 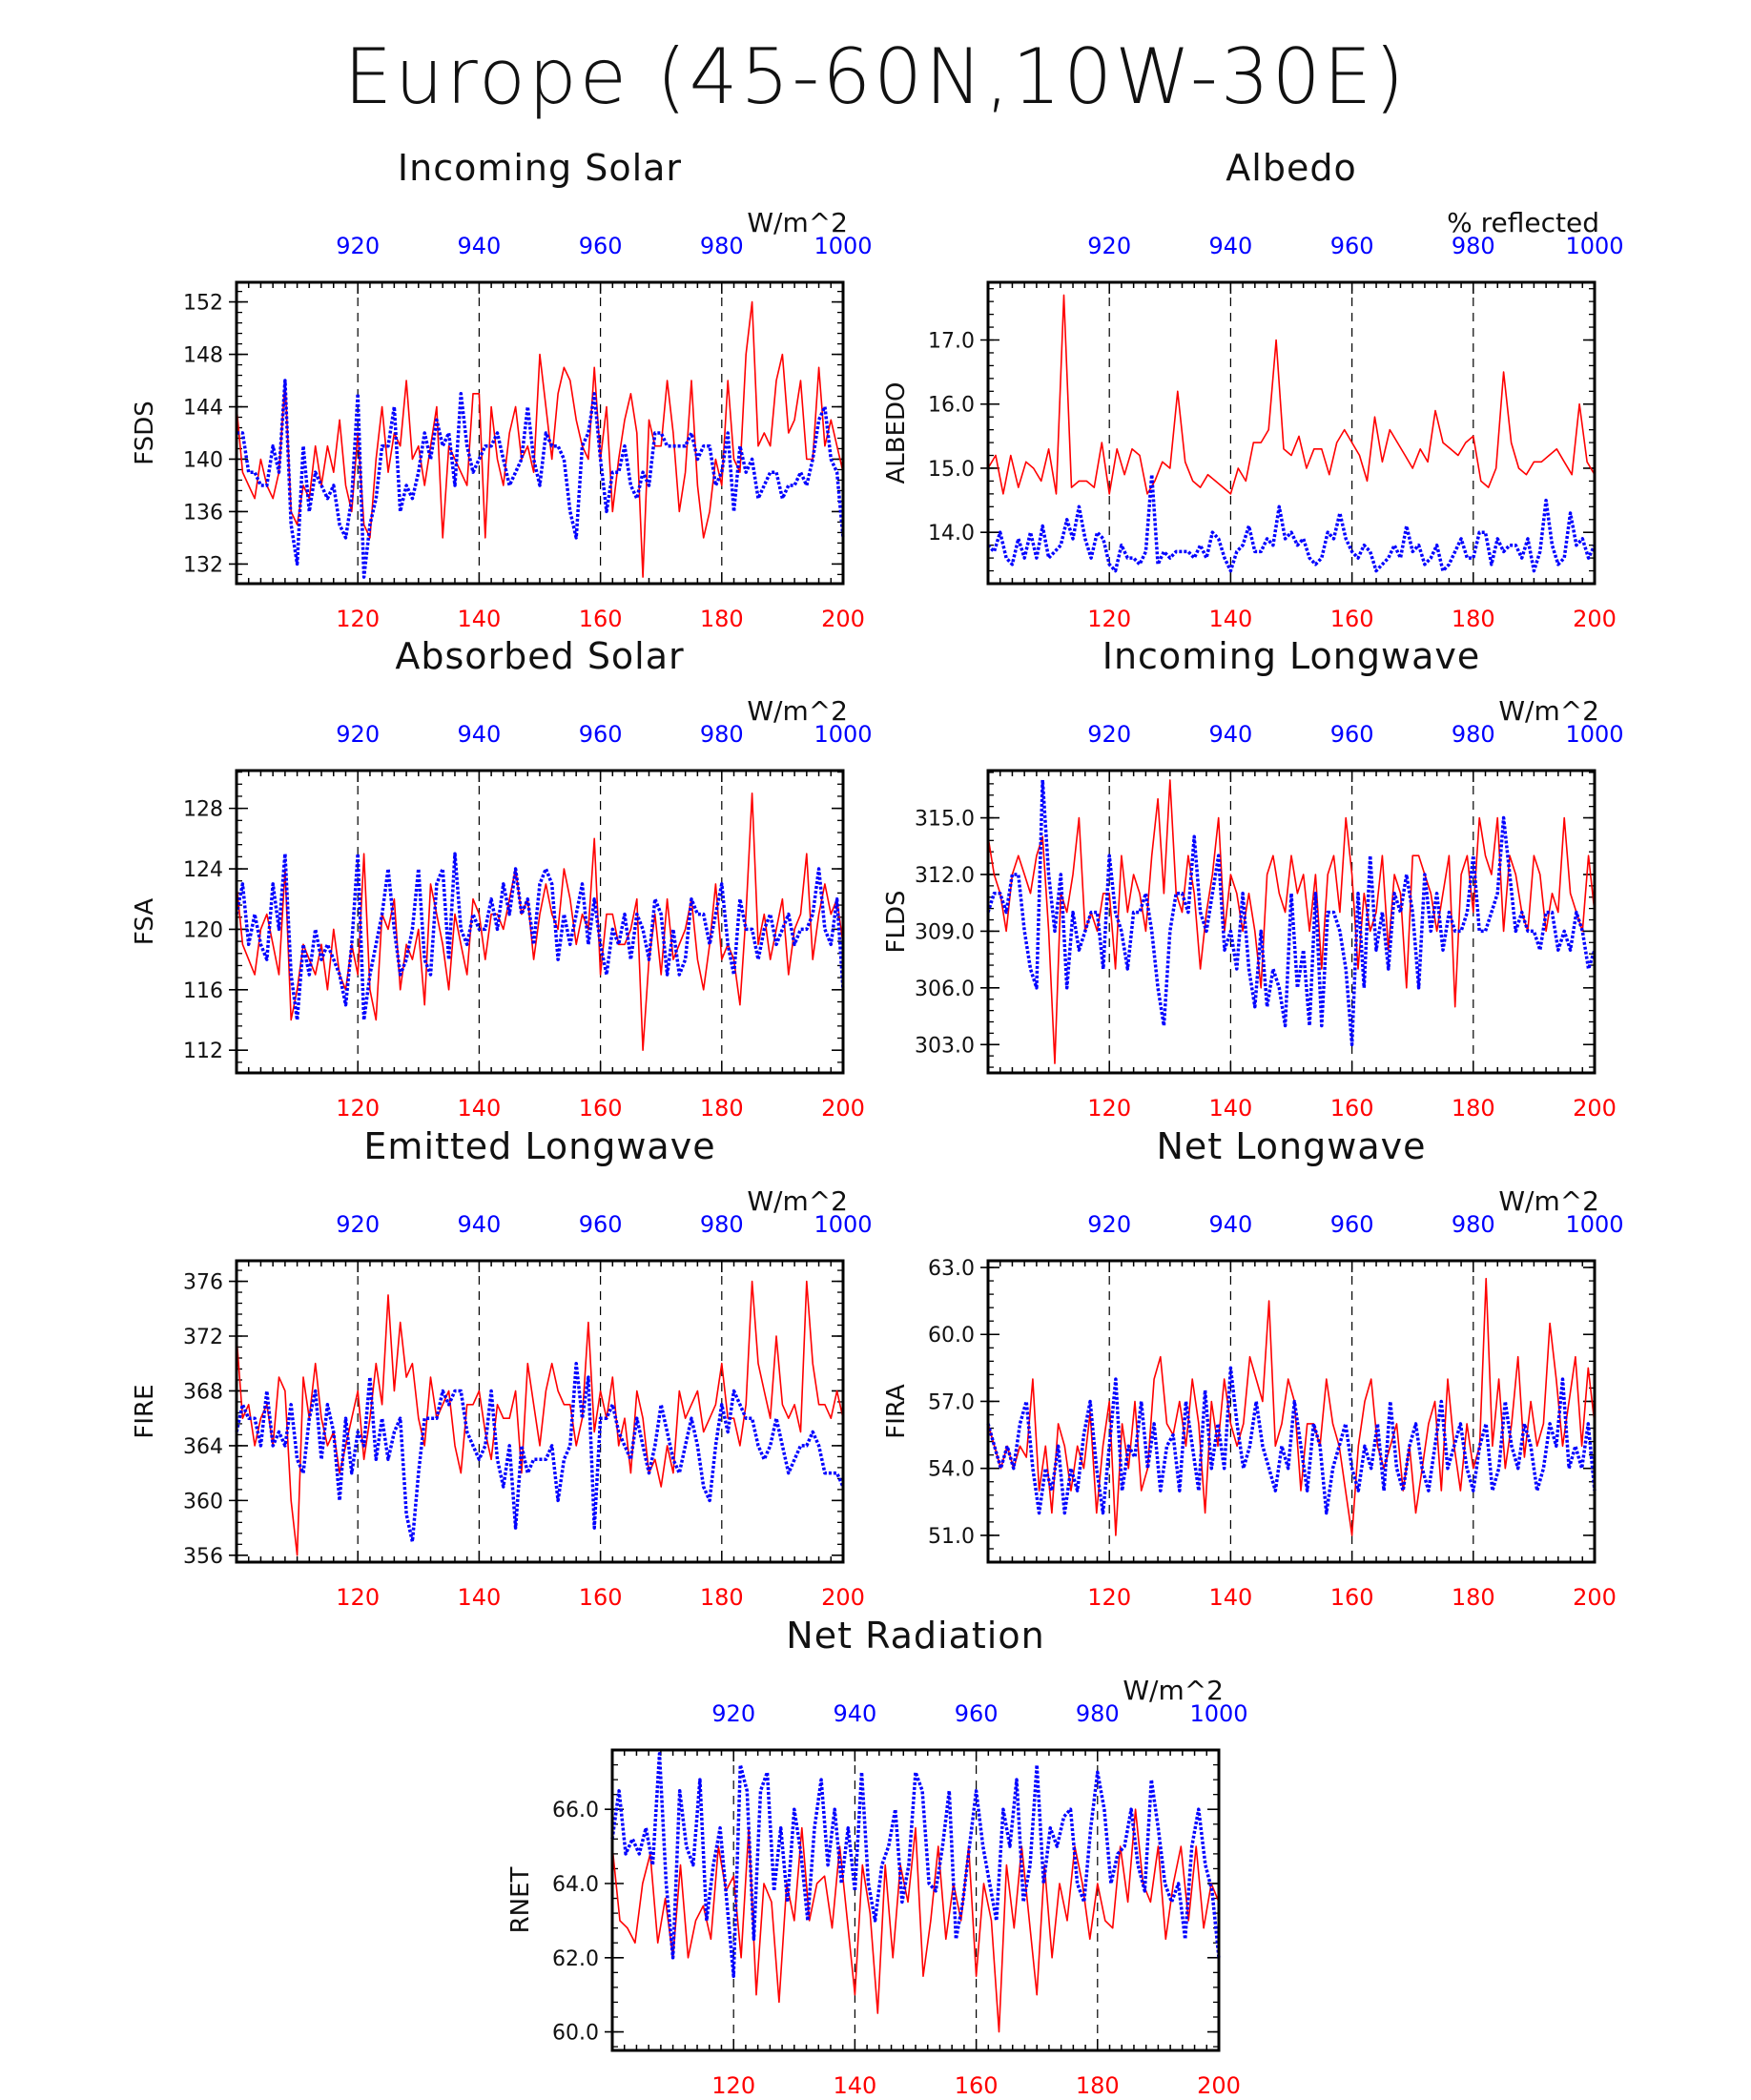 What do you see at coordinates (575, 1810) in the screenshot?
I see `y-tick-label: 66.0` at bounding box center [575, 1810].